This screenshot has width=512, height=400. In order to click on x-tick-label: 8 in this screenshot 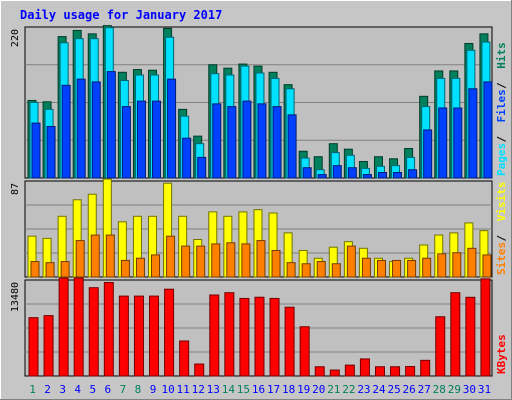, I will do `click(138, 389)`.